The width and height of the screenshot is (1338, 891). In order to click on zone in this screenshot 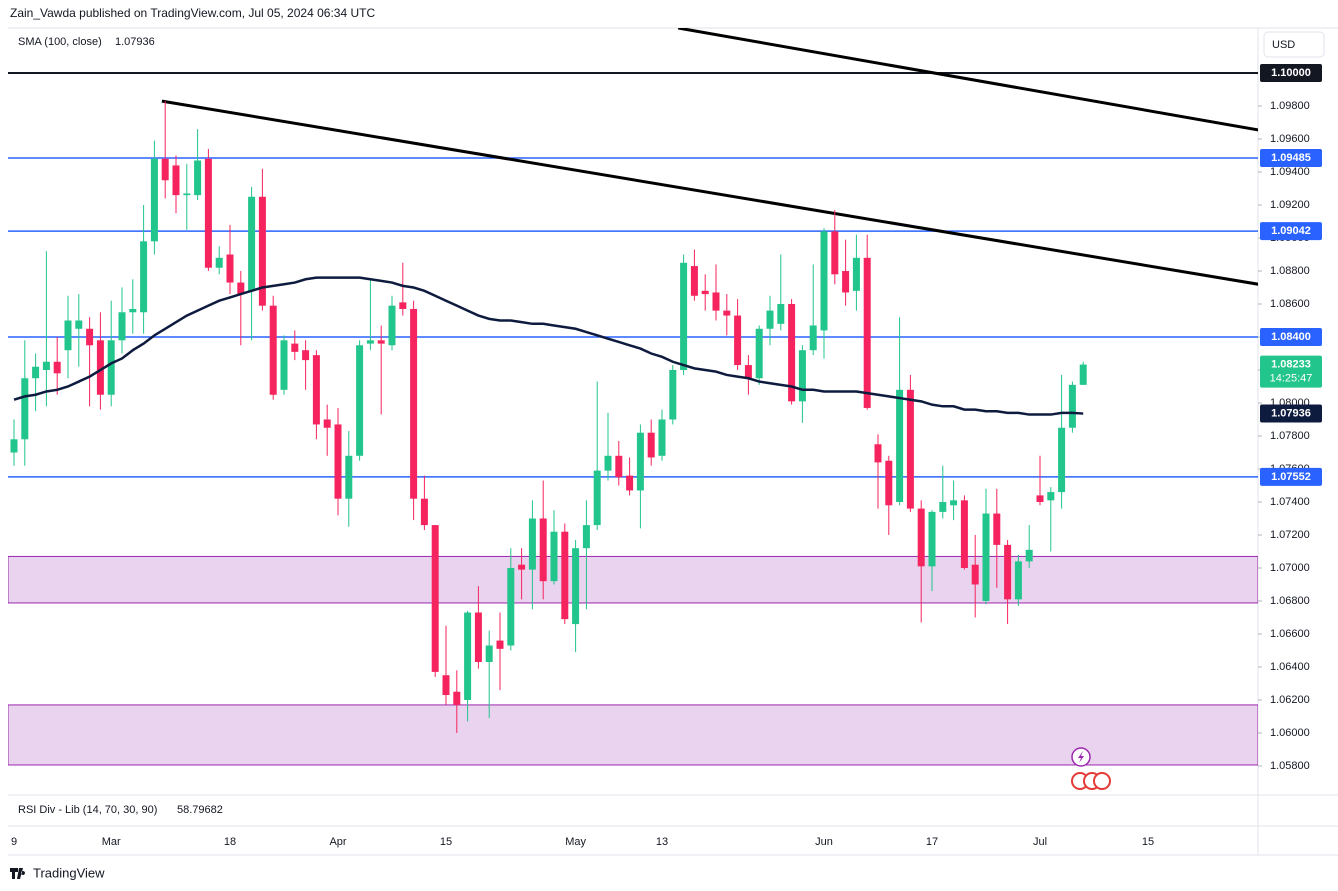, I will do `click(633, 735)`.